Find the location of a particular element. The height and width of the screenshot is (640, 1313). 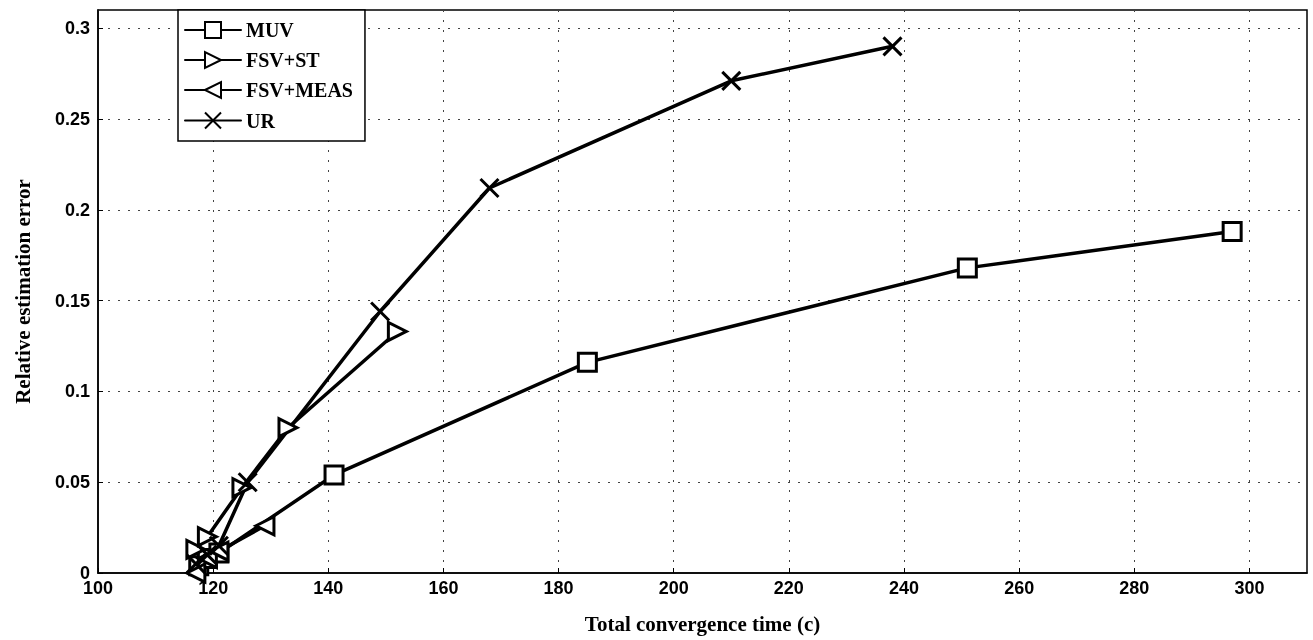

legend-label: MUV is located at coordinates (270, 30).